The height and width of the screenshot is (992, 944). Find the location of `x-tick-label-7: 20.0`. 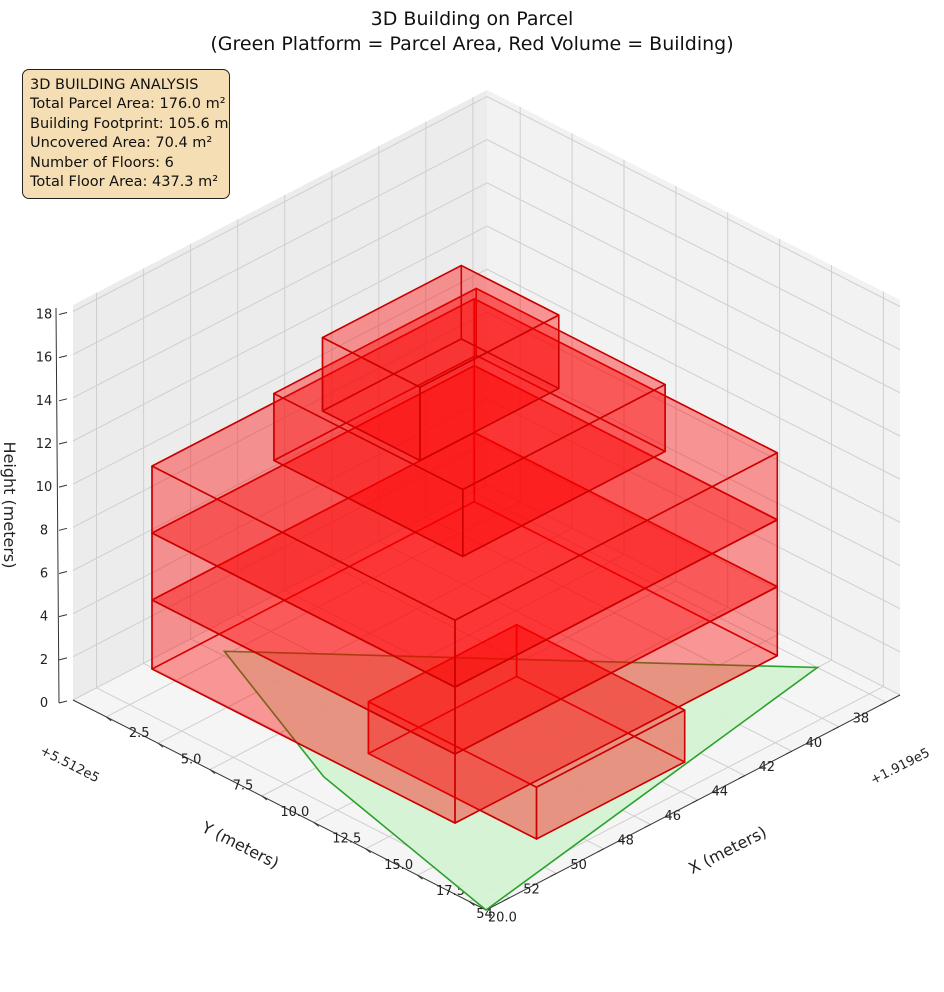

x-tick-label-7: 20.0 is located at coordinates (502, 918).